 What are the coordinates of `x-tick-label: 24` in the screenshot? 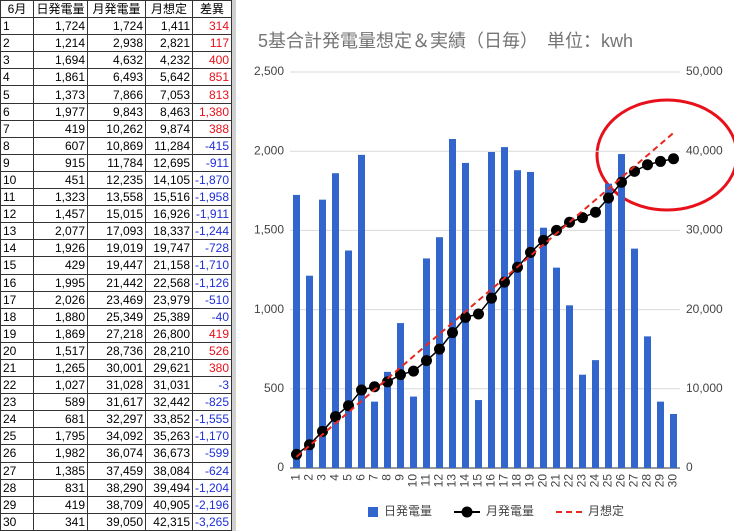 It's located at (595, 481).